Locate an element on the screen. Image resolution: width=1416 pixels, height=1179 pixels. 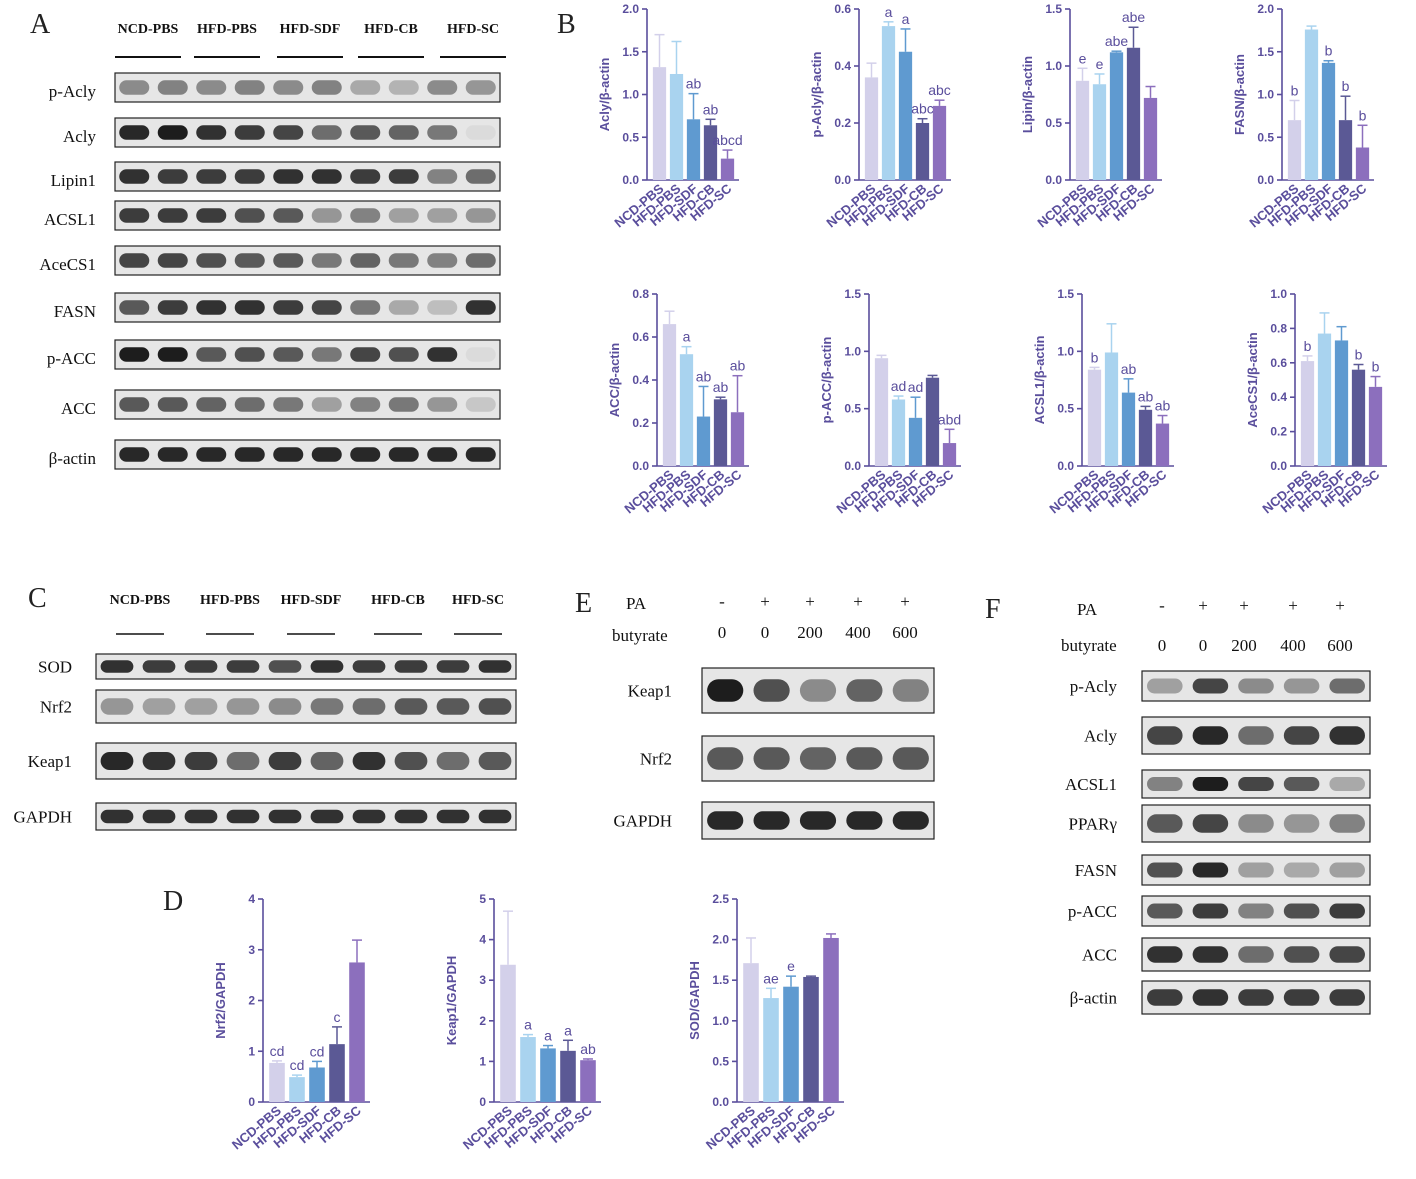
significance-label: ab is located at coordinates (704, 376).